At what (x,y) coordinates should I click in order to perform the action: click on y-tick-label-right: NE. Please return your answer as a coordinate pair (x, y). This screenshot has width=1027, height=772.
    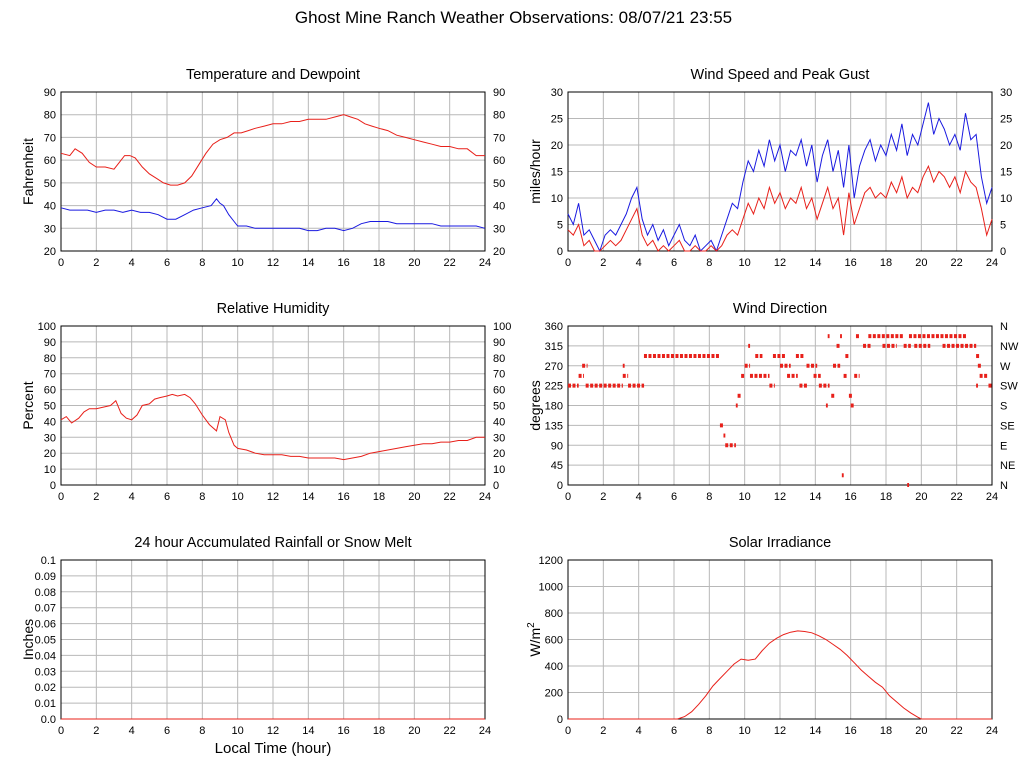
    Looking at the image, I should click on (1007, 466).